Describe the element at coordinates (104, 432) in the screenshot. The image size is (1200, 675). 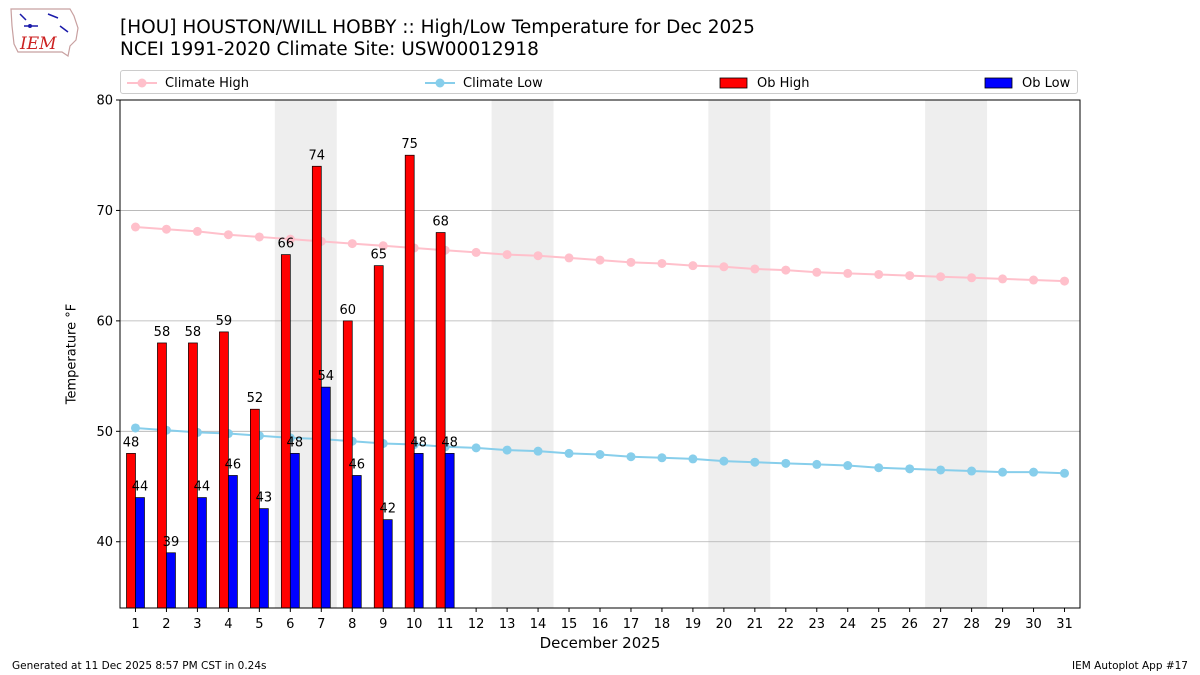
I see `y-tick-label: 50` at that location.